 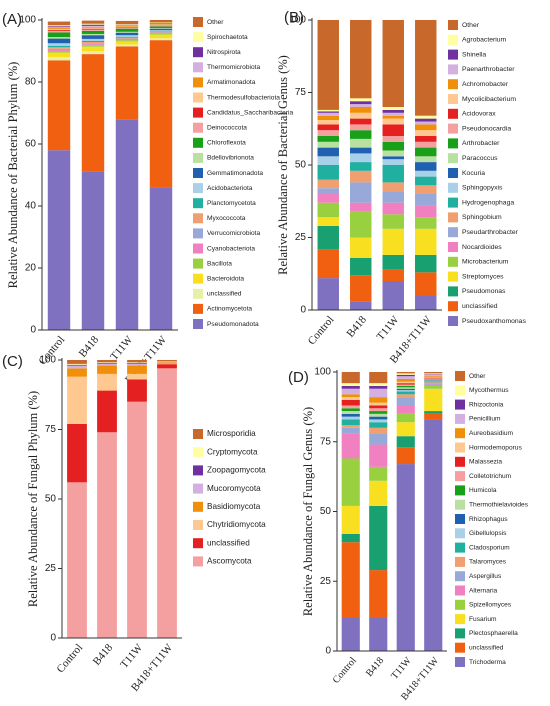 I want to click on legend-label: Ascomycota, so click(x=229, y=561).